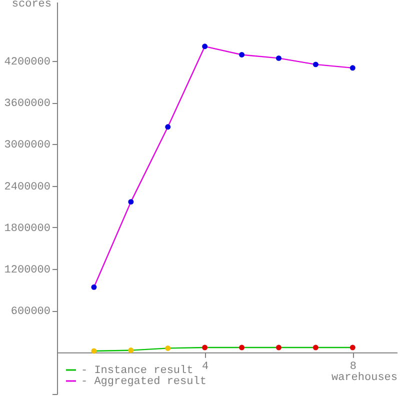 The width and height of the screenshot is (400, 400). Describe the element at coordinates (364, 378) in the screenshot. I see `x-axis-title: warehouses` at that location.